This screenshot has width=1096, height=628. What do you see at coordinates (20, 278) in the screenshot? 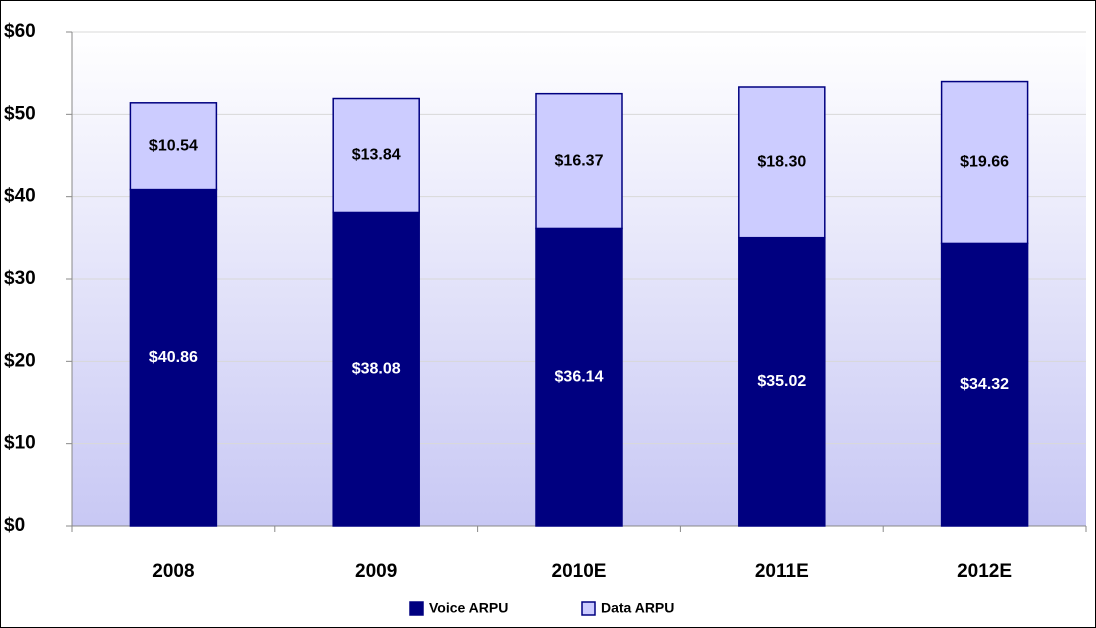
I see `y-tick-label: $30` at bounding box center [20, 278].